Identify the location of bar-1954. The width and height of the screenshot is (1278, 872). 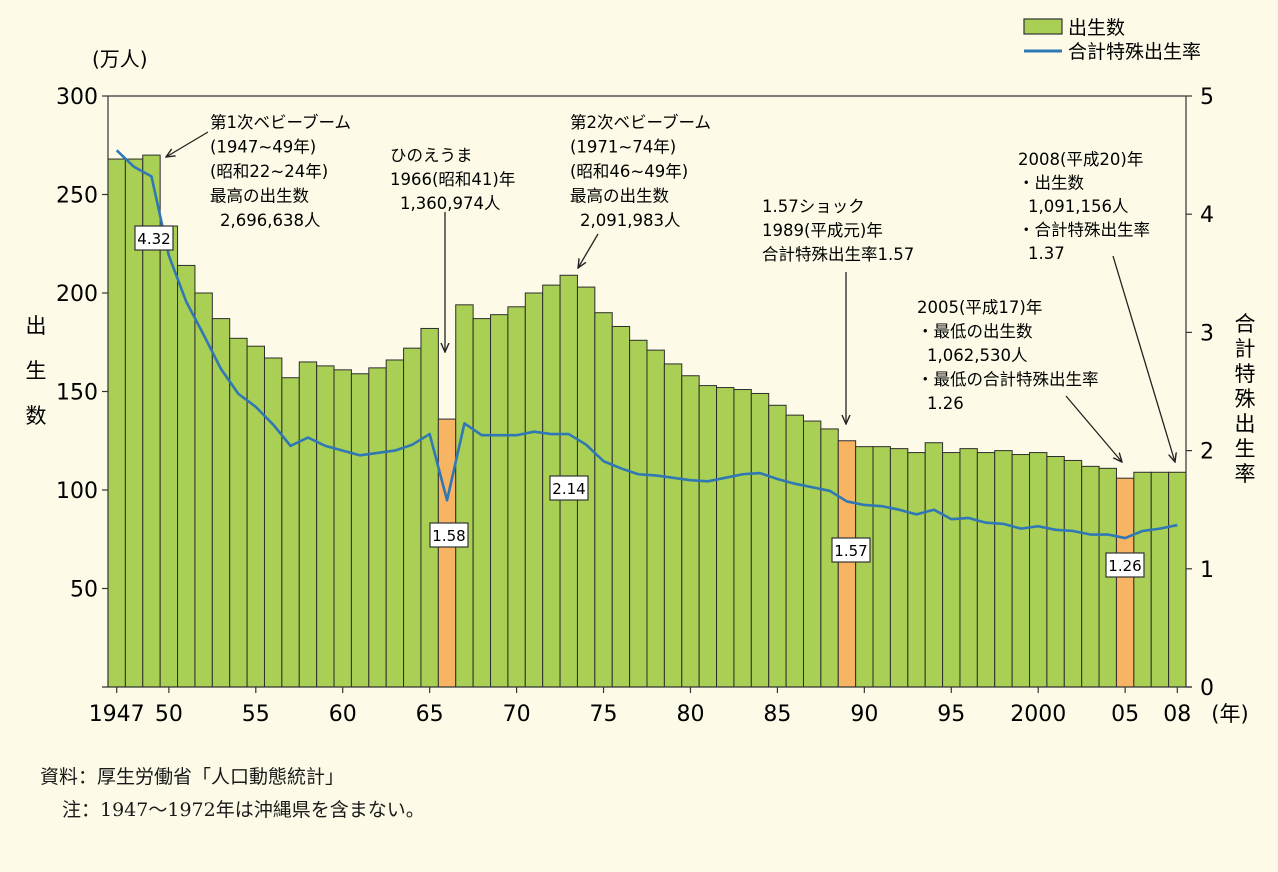
(238, 512).